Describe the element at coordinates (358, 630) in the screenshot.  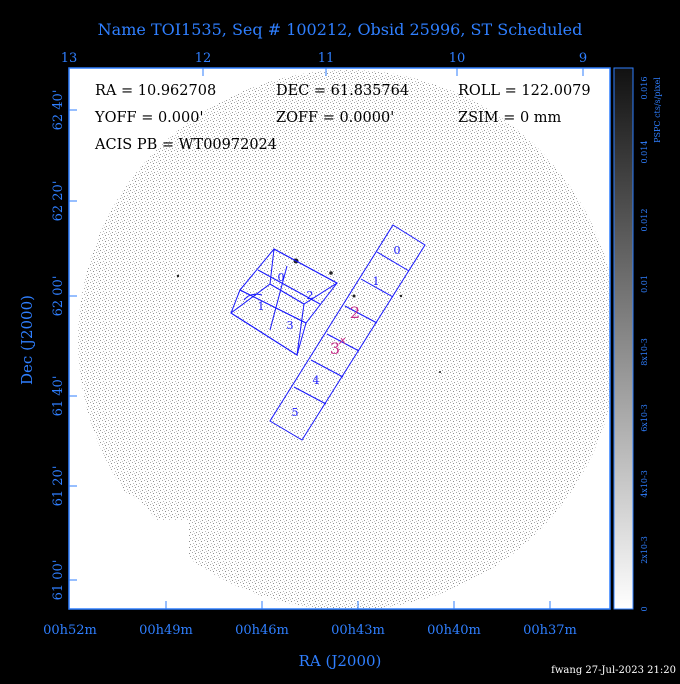
I see `bottom-tick-label: 00h43m` at that location.